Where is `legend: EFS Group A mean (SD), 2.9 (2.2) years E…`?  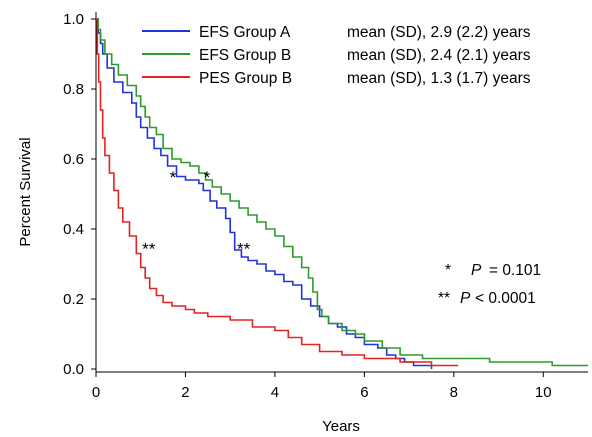
legend: EFS Group A mean (SD), 2.9 (2.2) years E… is located at coordinates (336, 55).